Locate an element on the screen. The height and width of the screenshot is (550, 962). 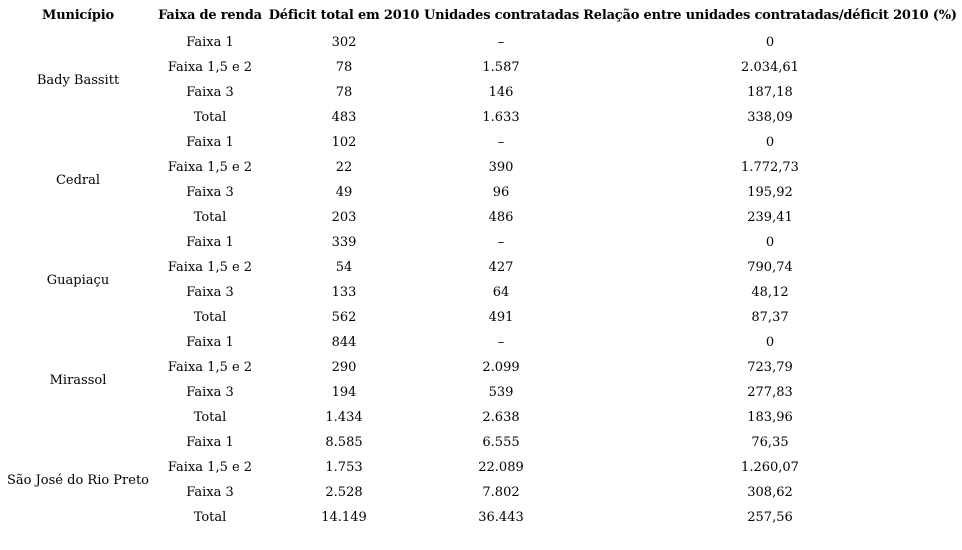
relacao-percent-cell: 187,18 is located at coordinates (770, 92).